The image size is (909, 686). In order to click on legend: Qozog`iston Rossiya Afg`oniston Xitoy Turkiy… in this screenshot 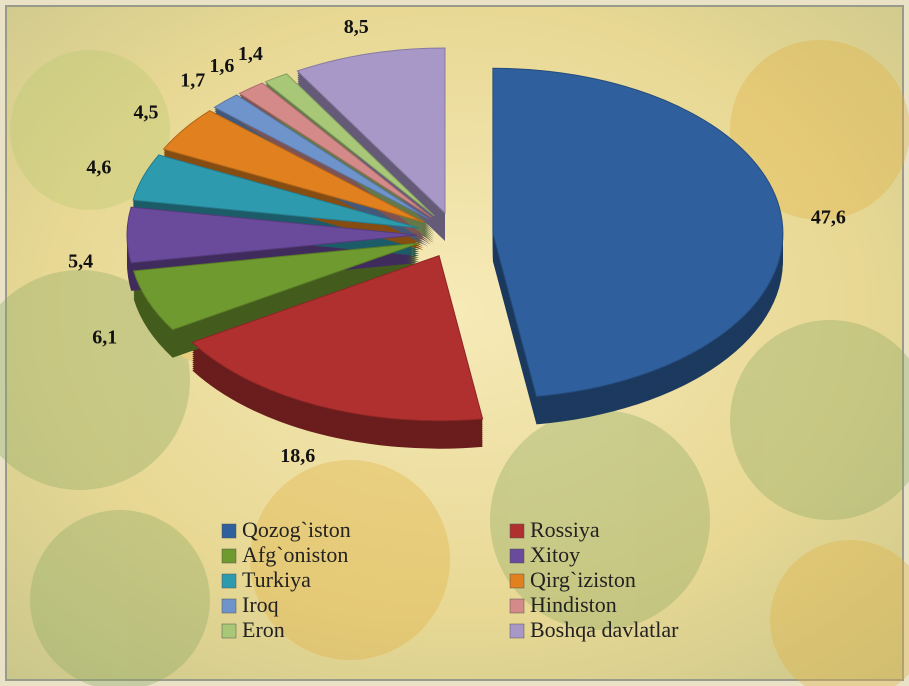, I will do `click(450, 579)`.